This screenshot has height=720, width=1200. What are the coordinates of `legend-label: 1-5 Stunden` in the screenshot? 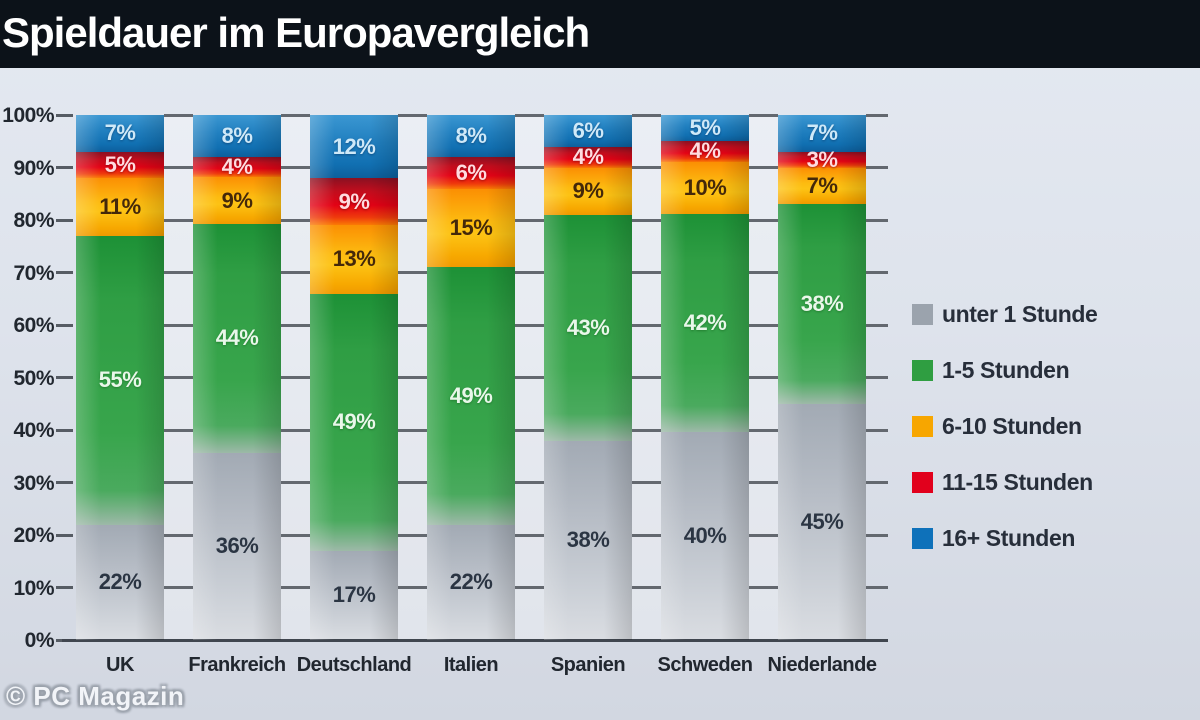 It's located at (1006, 370).